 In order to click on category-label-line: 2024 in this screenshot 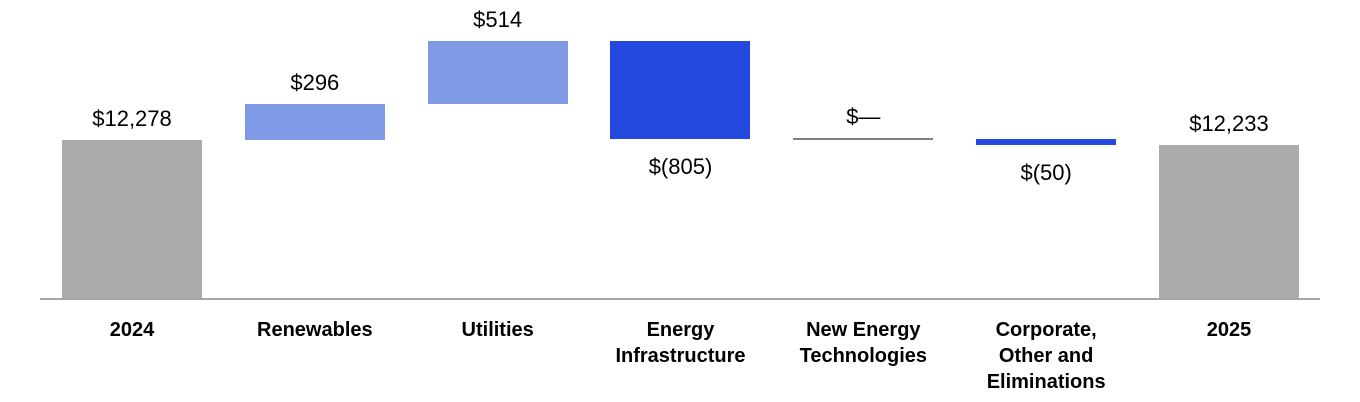, I will do `click(132, 330)`.